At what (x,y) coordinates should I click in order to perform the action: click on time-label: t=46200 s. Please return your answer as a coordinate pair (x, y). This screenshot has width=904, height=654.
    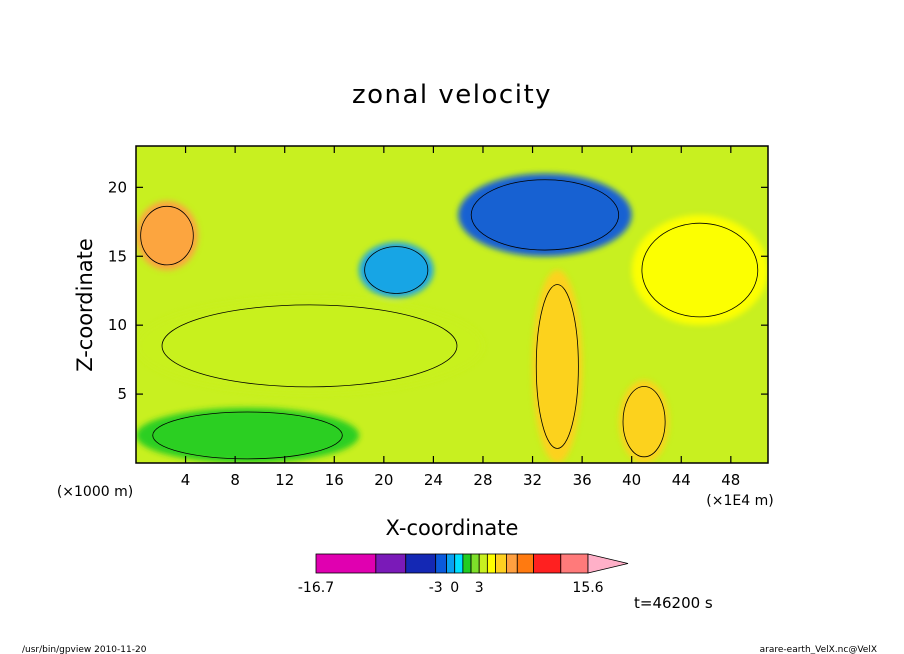
    Looking at the image, I should click on (673, 603).